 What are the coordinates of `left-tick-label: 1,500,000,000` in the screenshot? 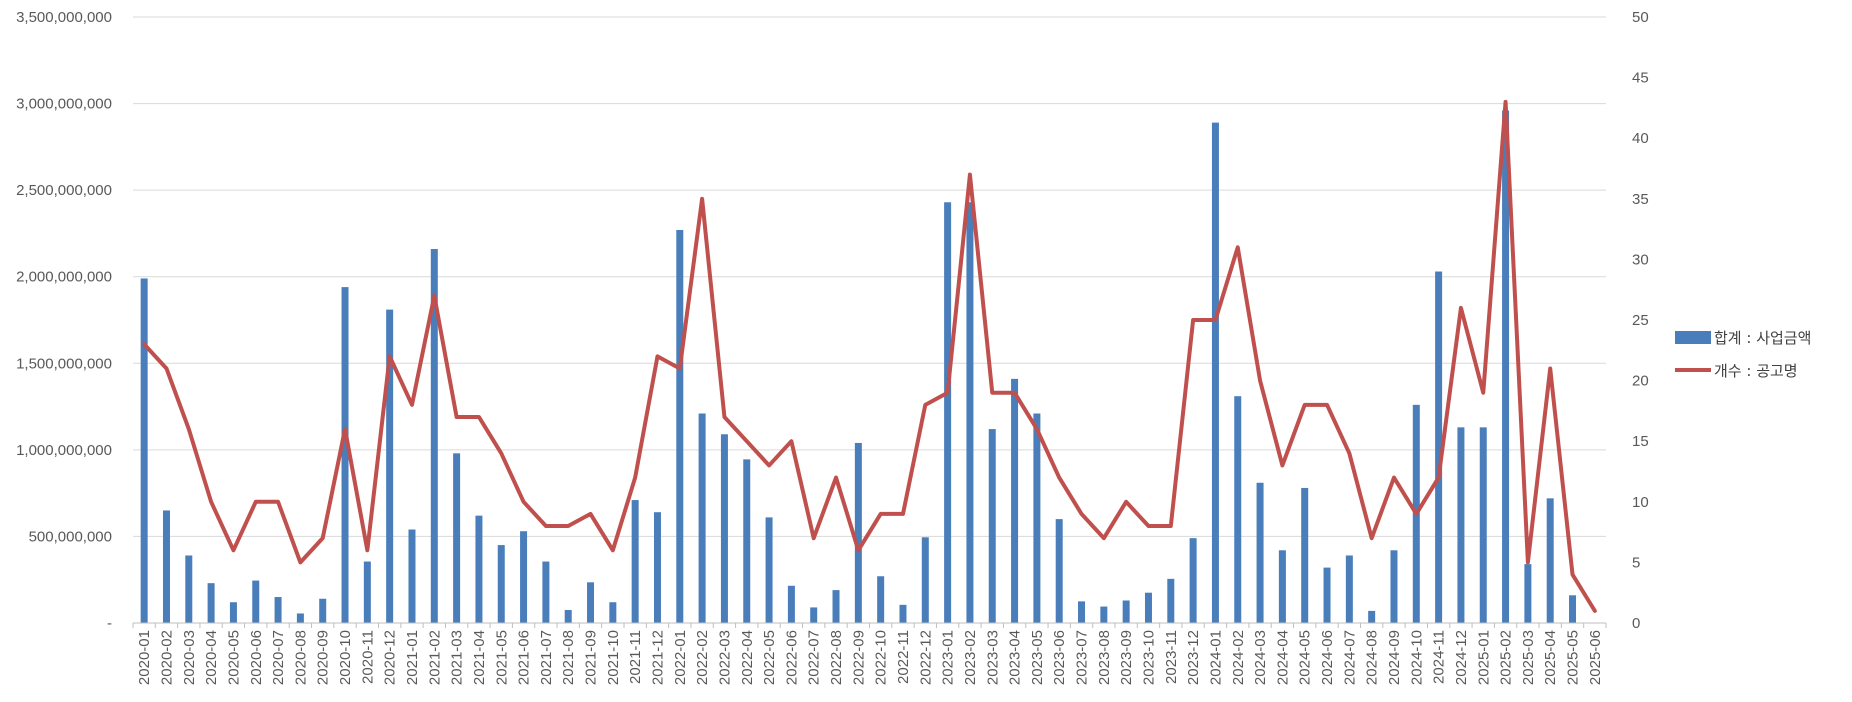 It's located at (64, 363).